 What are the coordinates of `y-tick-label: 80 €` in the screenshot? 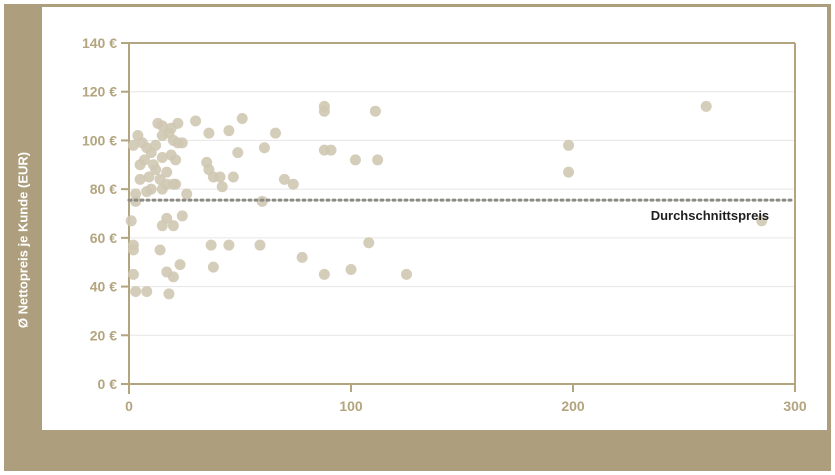 It's located at (103, 189).